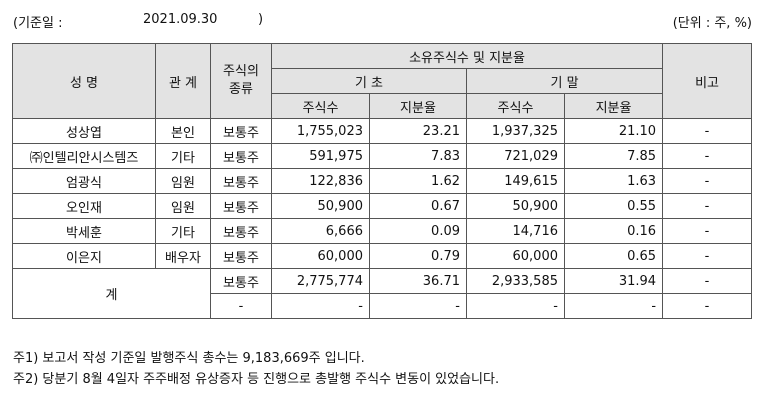  Describe the element at coordinates (84, 156) in the screenshot. I see `cell-name: ㈜인텔리안시스템즈` at that location.